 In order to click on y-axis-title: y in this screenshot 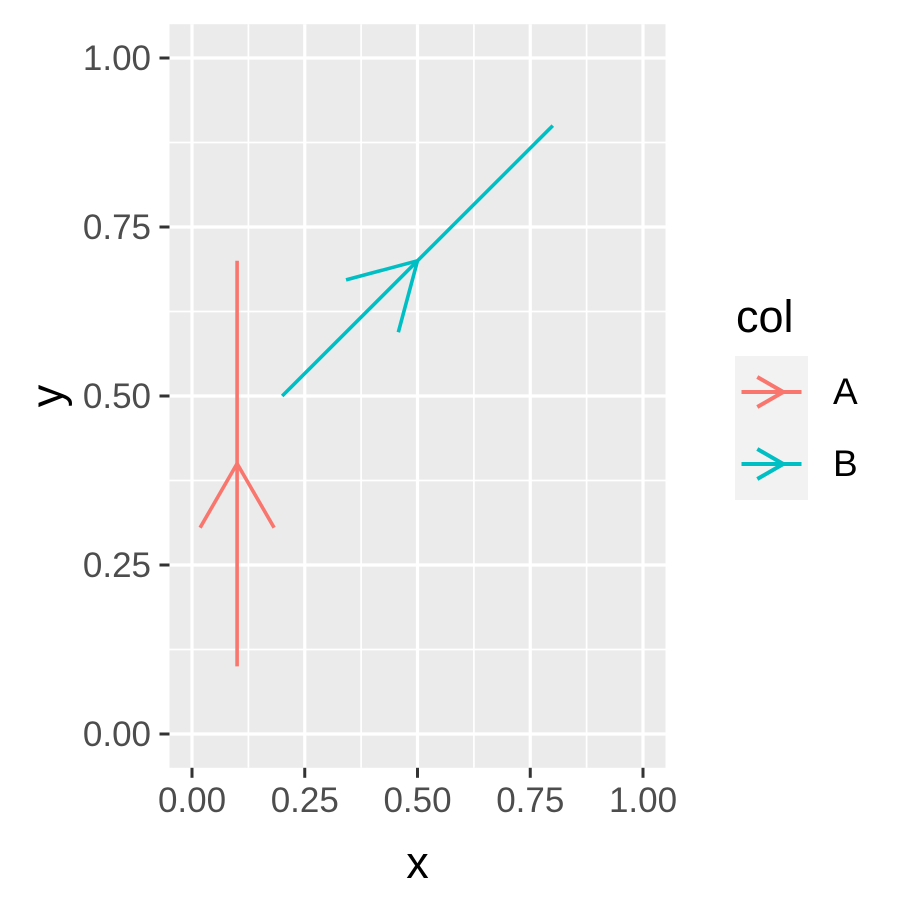, I will do `click(47, 396)`.